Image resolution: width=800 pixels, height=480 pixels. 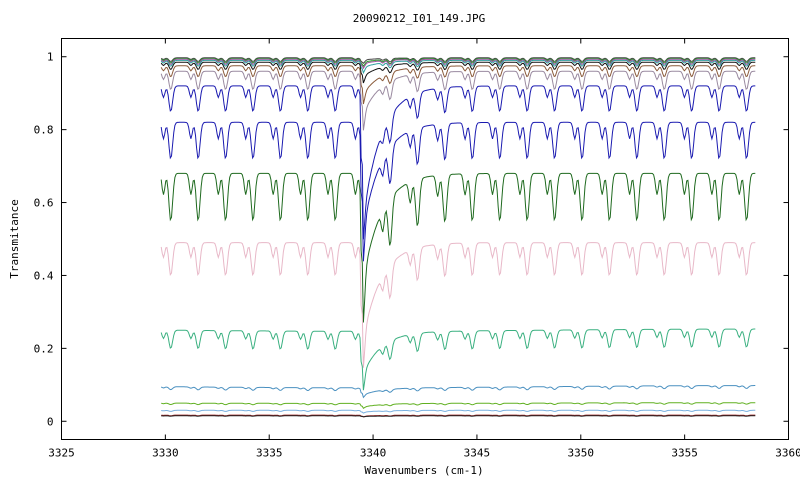 I want to click on chart-title: 20090212_I01_149.JPG, so click(x=419, y=18).